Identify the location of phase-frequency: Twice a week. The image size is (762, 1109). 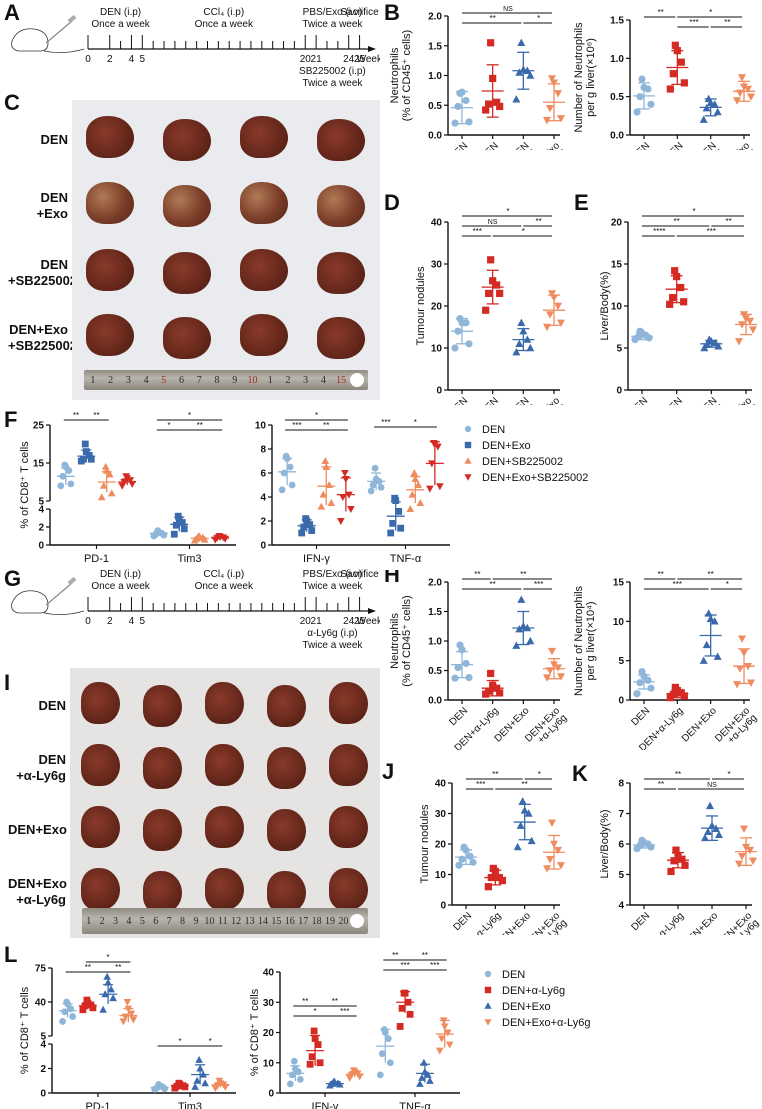
(332, 586).